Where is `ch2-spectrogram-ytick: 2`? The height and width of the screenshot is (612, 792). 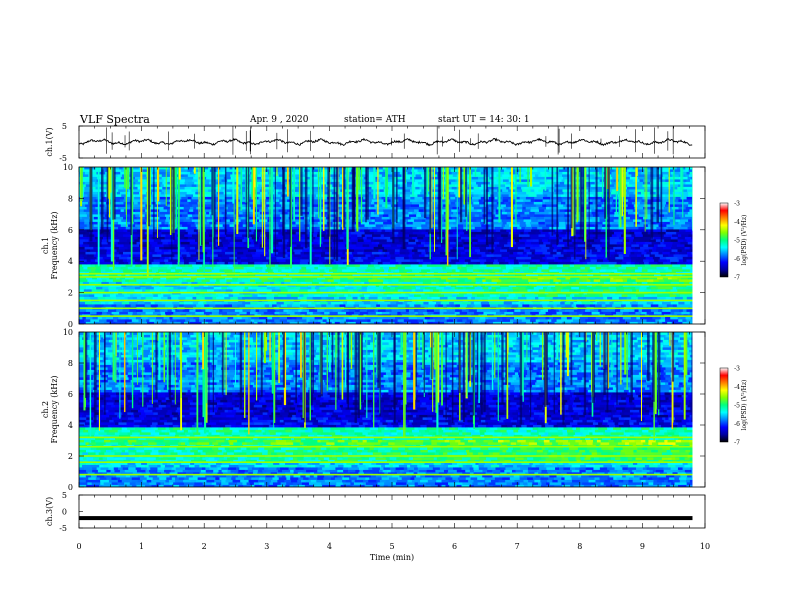
ch2-spectrogram-ytick: 2 is located at coordinates (70, 456).